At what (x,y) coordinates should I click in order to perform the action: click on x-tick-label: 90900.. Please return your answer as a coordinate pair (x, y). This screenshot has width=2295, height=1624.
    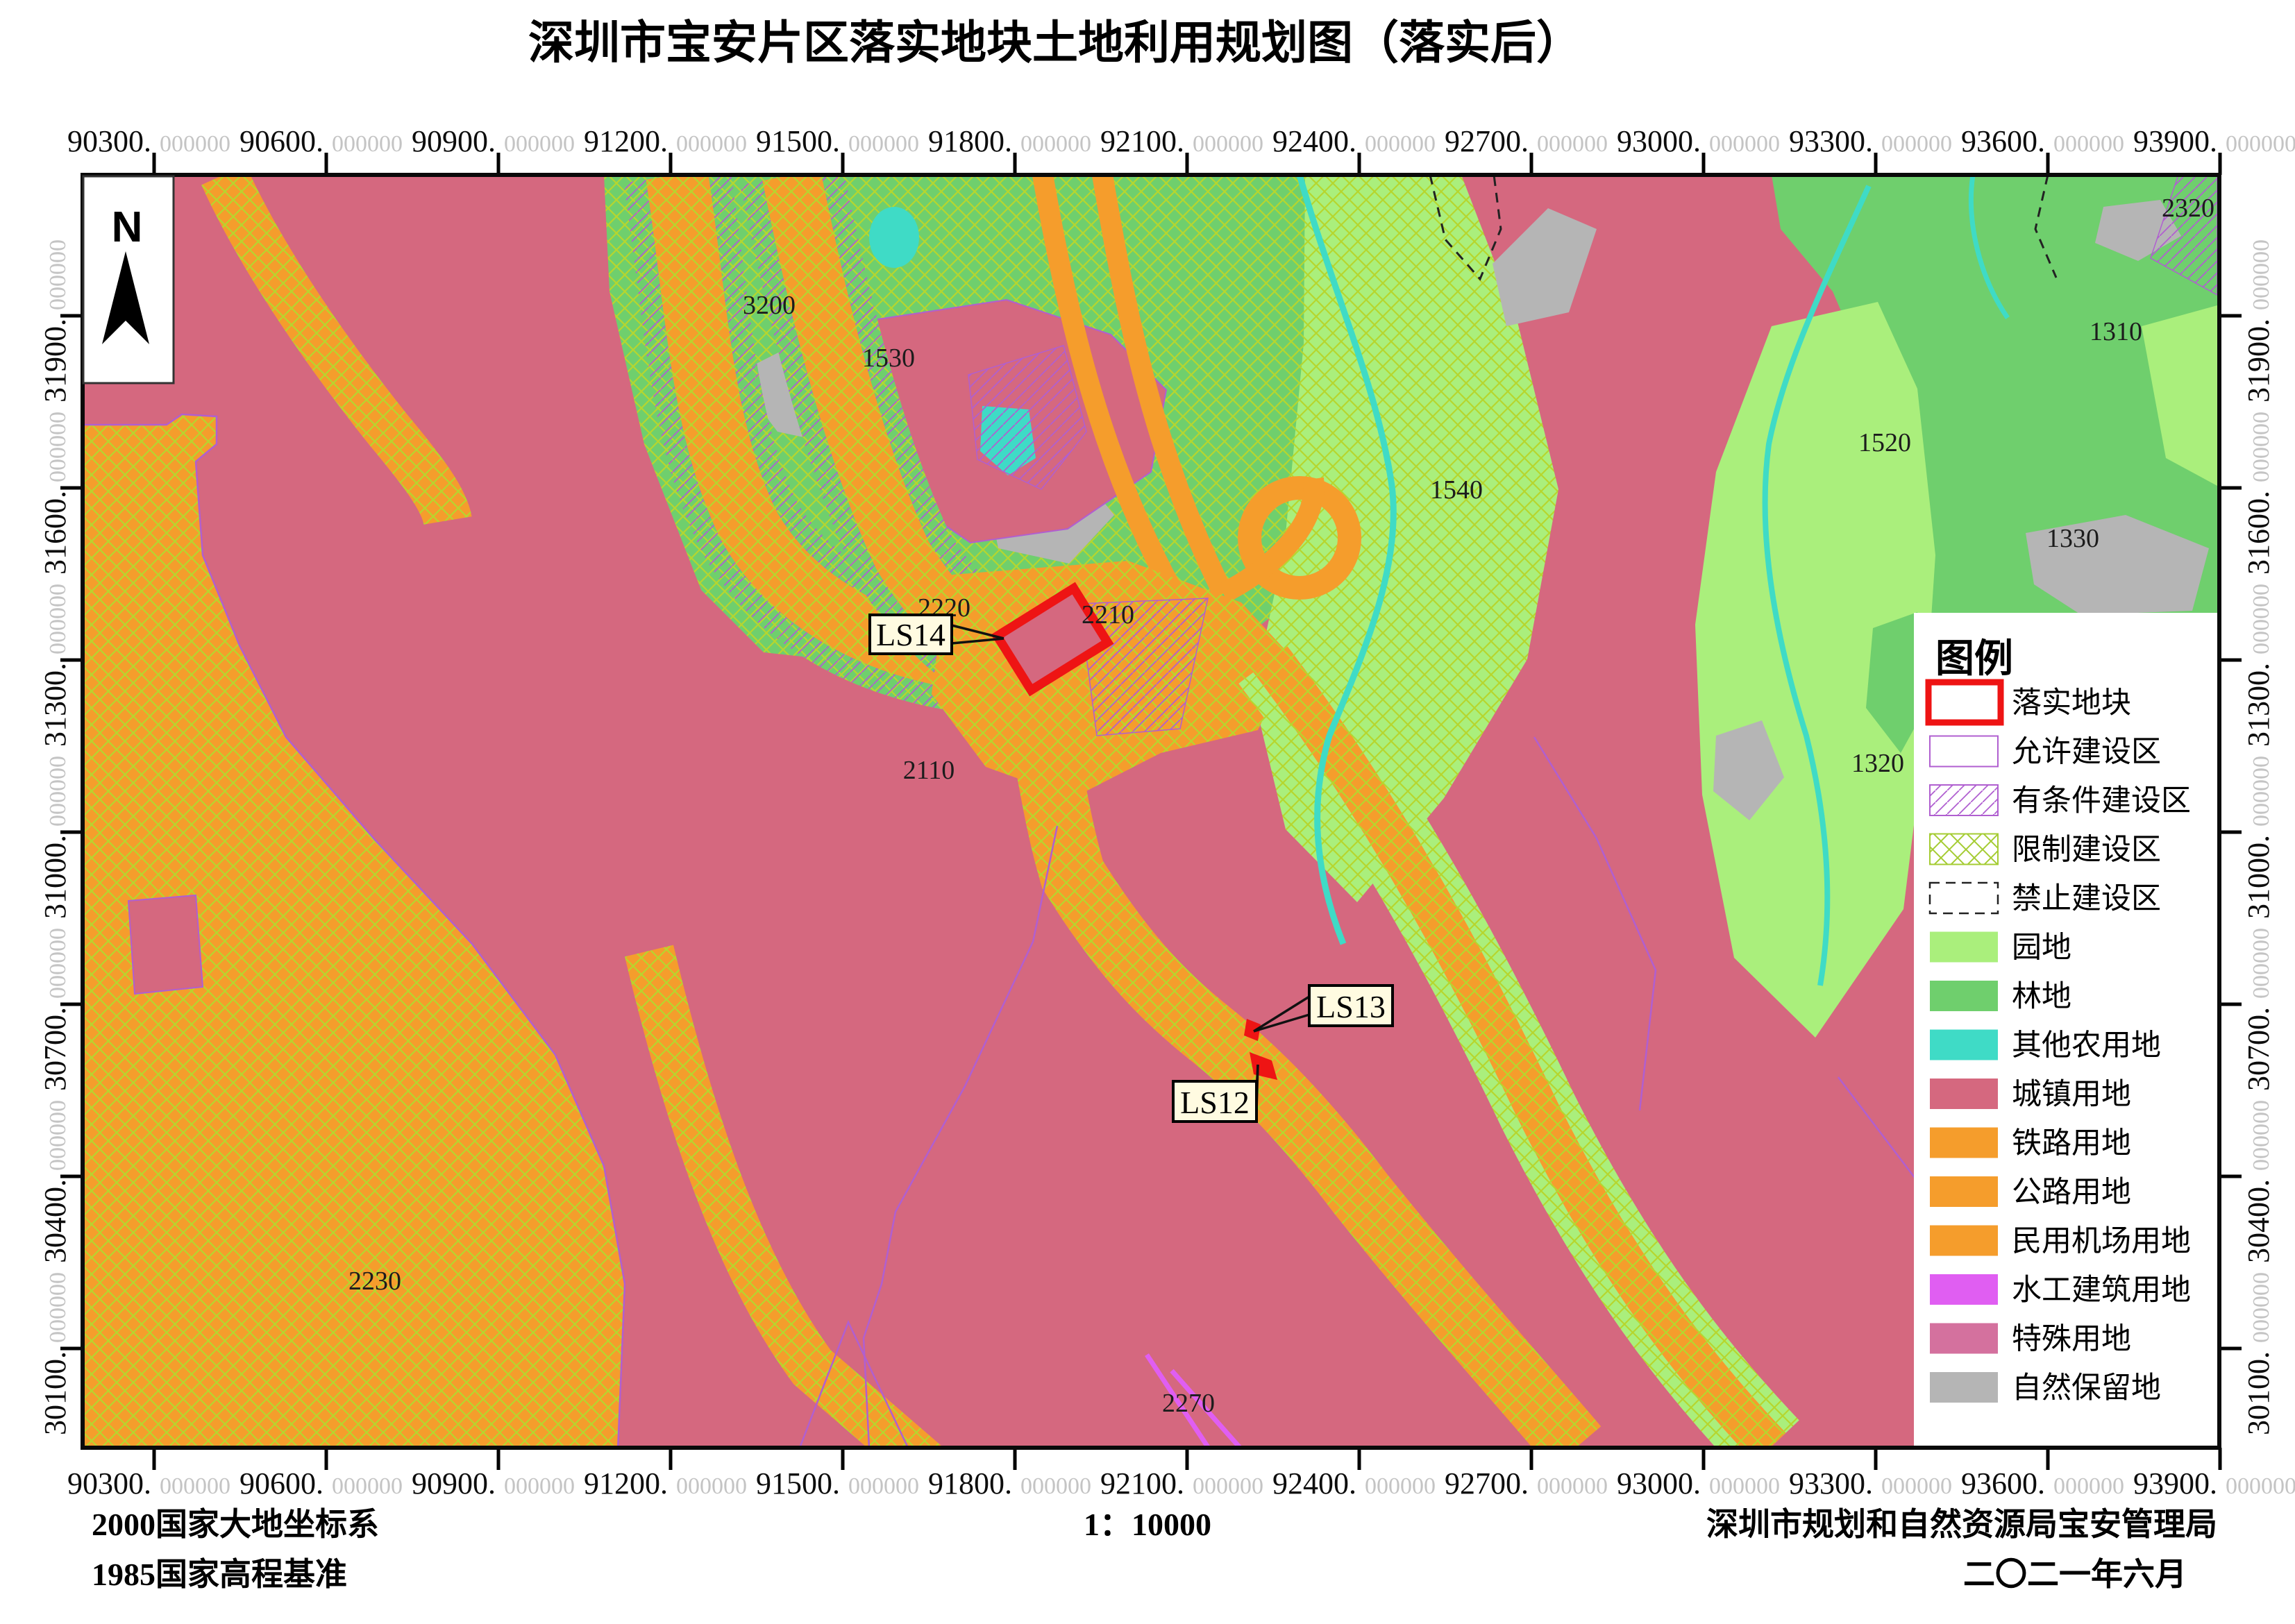
    Looking at the image, I should click on (454, 141).